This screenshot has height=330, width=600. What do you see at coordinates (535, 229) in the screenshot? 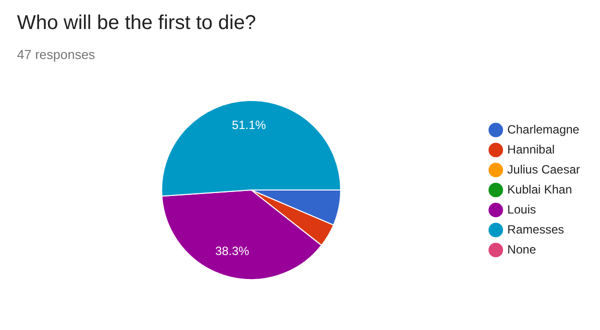
I see `legend-label: Ramesses` at bounding box center [535, 229].